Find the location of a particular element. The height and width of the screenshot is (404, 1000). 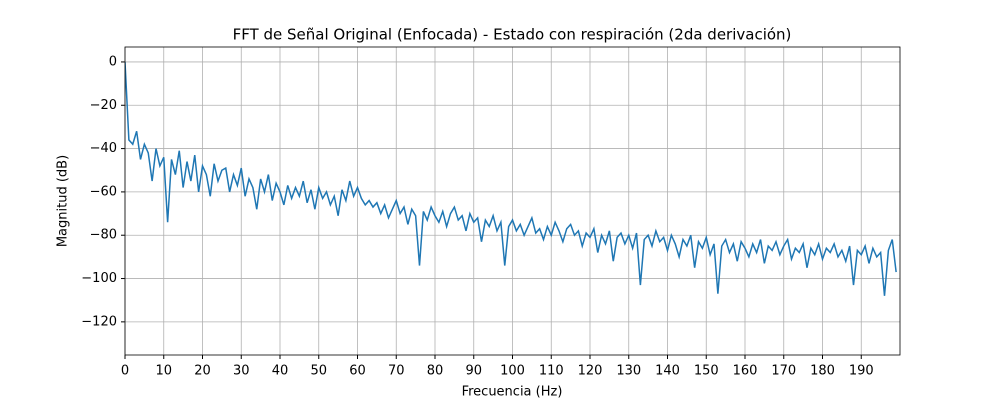

x-tick-label: 50 is located at coordinates (318, 371).